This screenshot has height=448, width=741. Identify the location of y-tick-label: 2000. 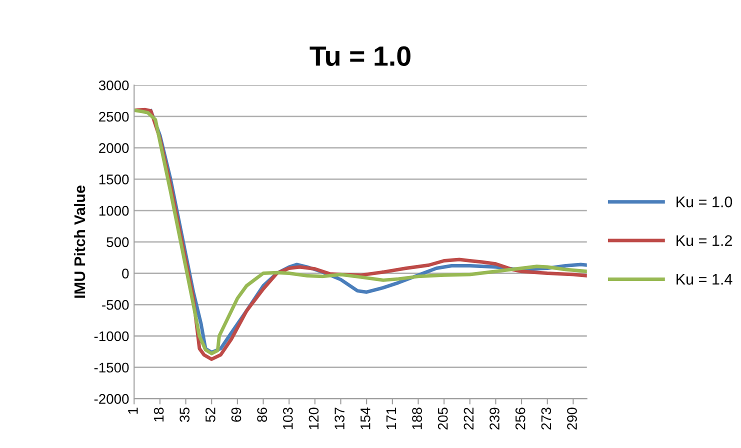
(114, 148).